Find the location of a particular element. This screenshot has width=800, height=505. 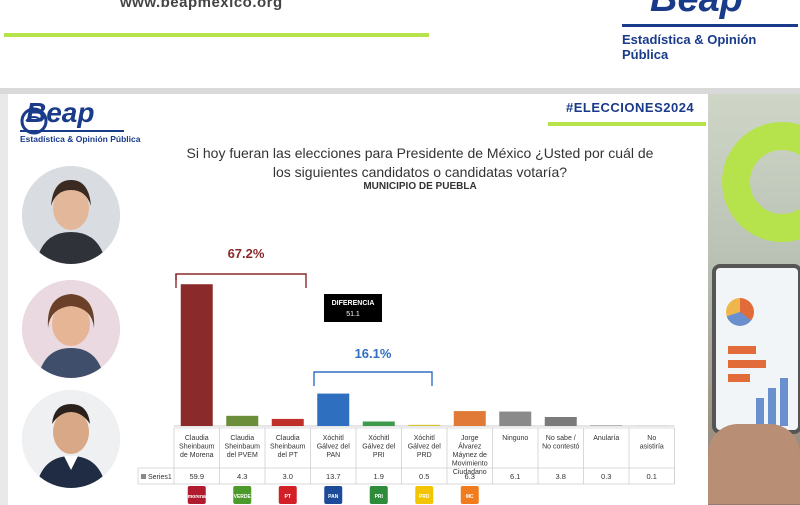

top-brand-tagline: Estadística & Opinión Pública is located at coordinates (689, 47).